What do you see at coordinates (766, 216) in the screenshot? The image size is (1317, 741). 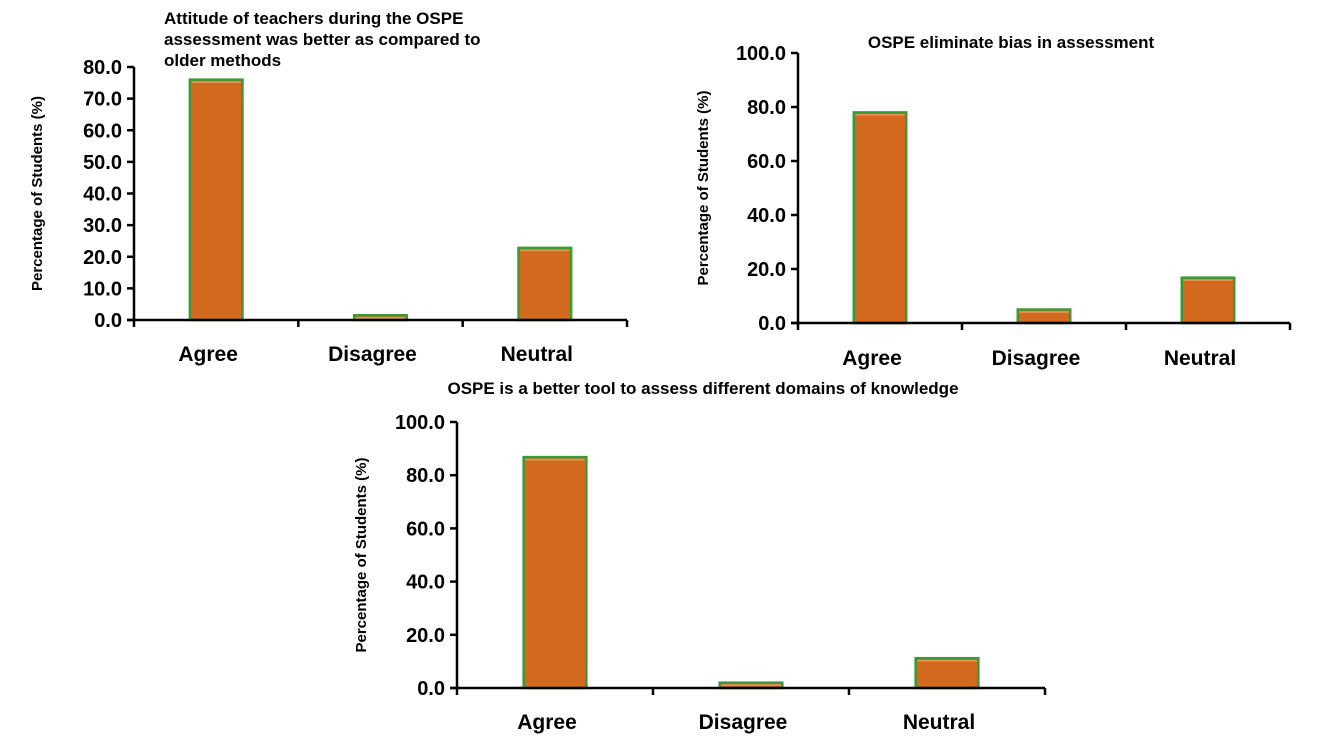 I see `chart-2-y-tick-label: 40.0` at bounding box center [766, 216].